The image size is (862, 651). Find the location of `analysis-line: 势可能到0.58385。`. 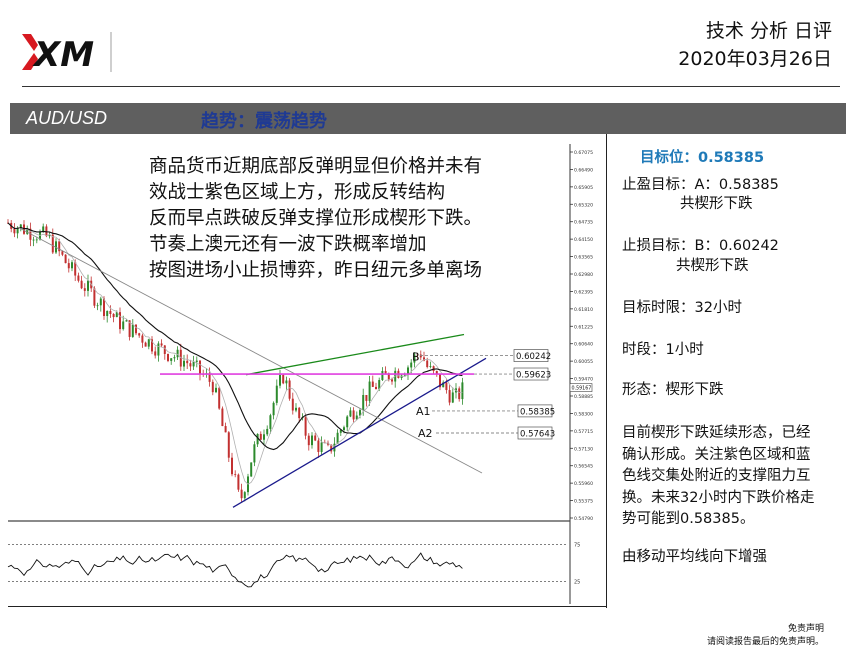

analysis-line: 势可能到0.58385。 is located at coordinates (688, 519).